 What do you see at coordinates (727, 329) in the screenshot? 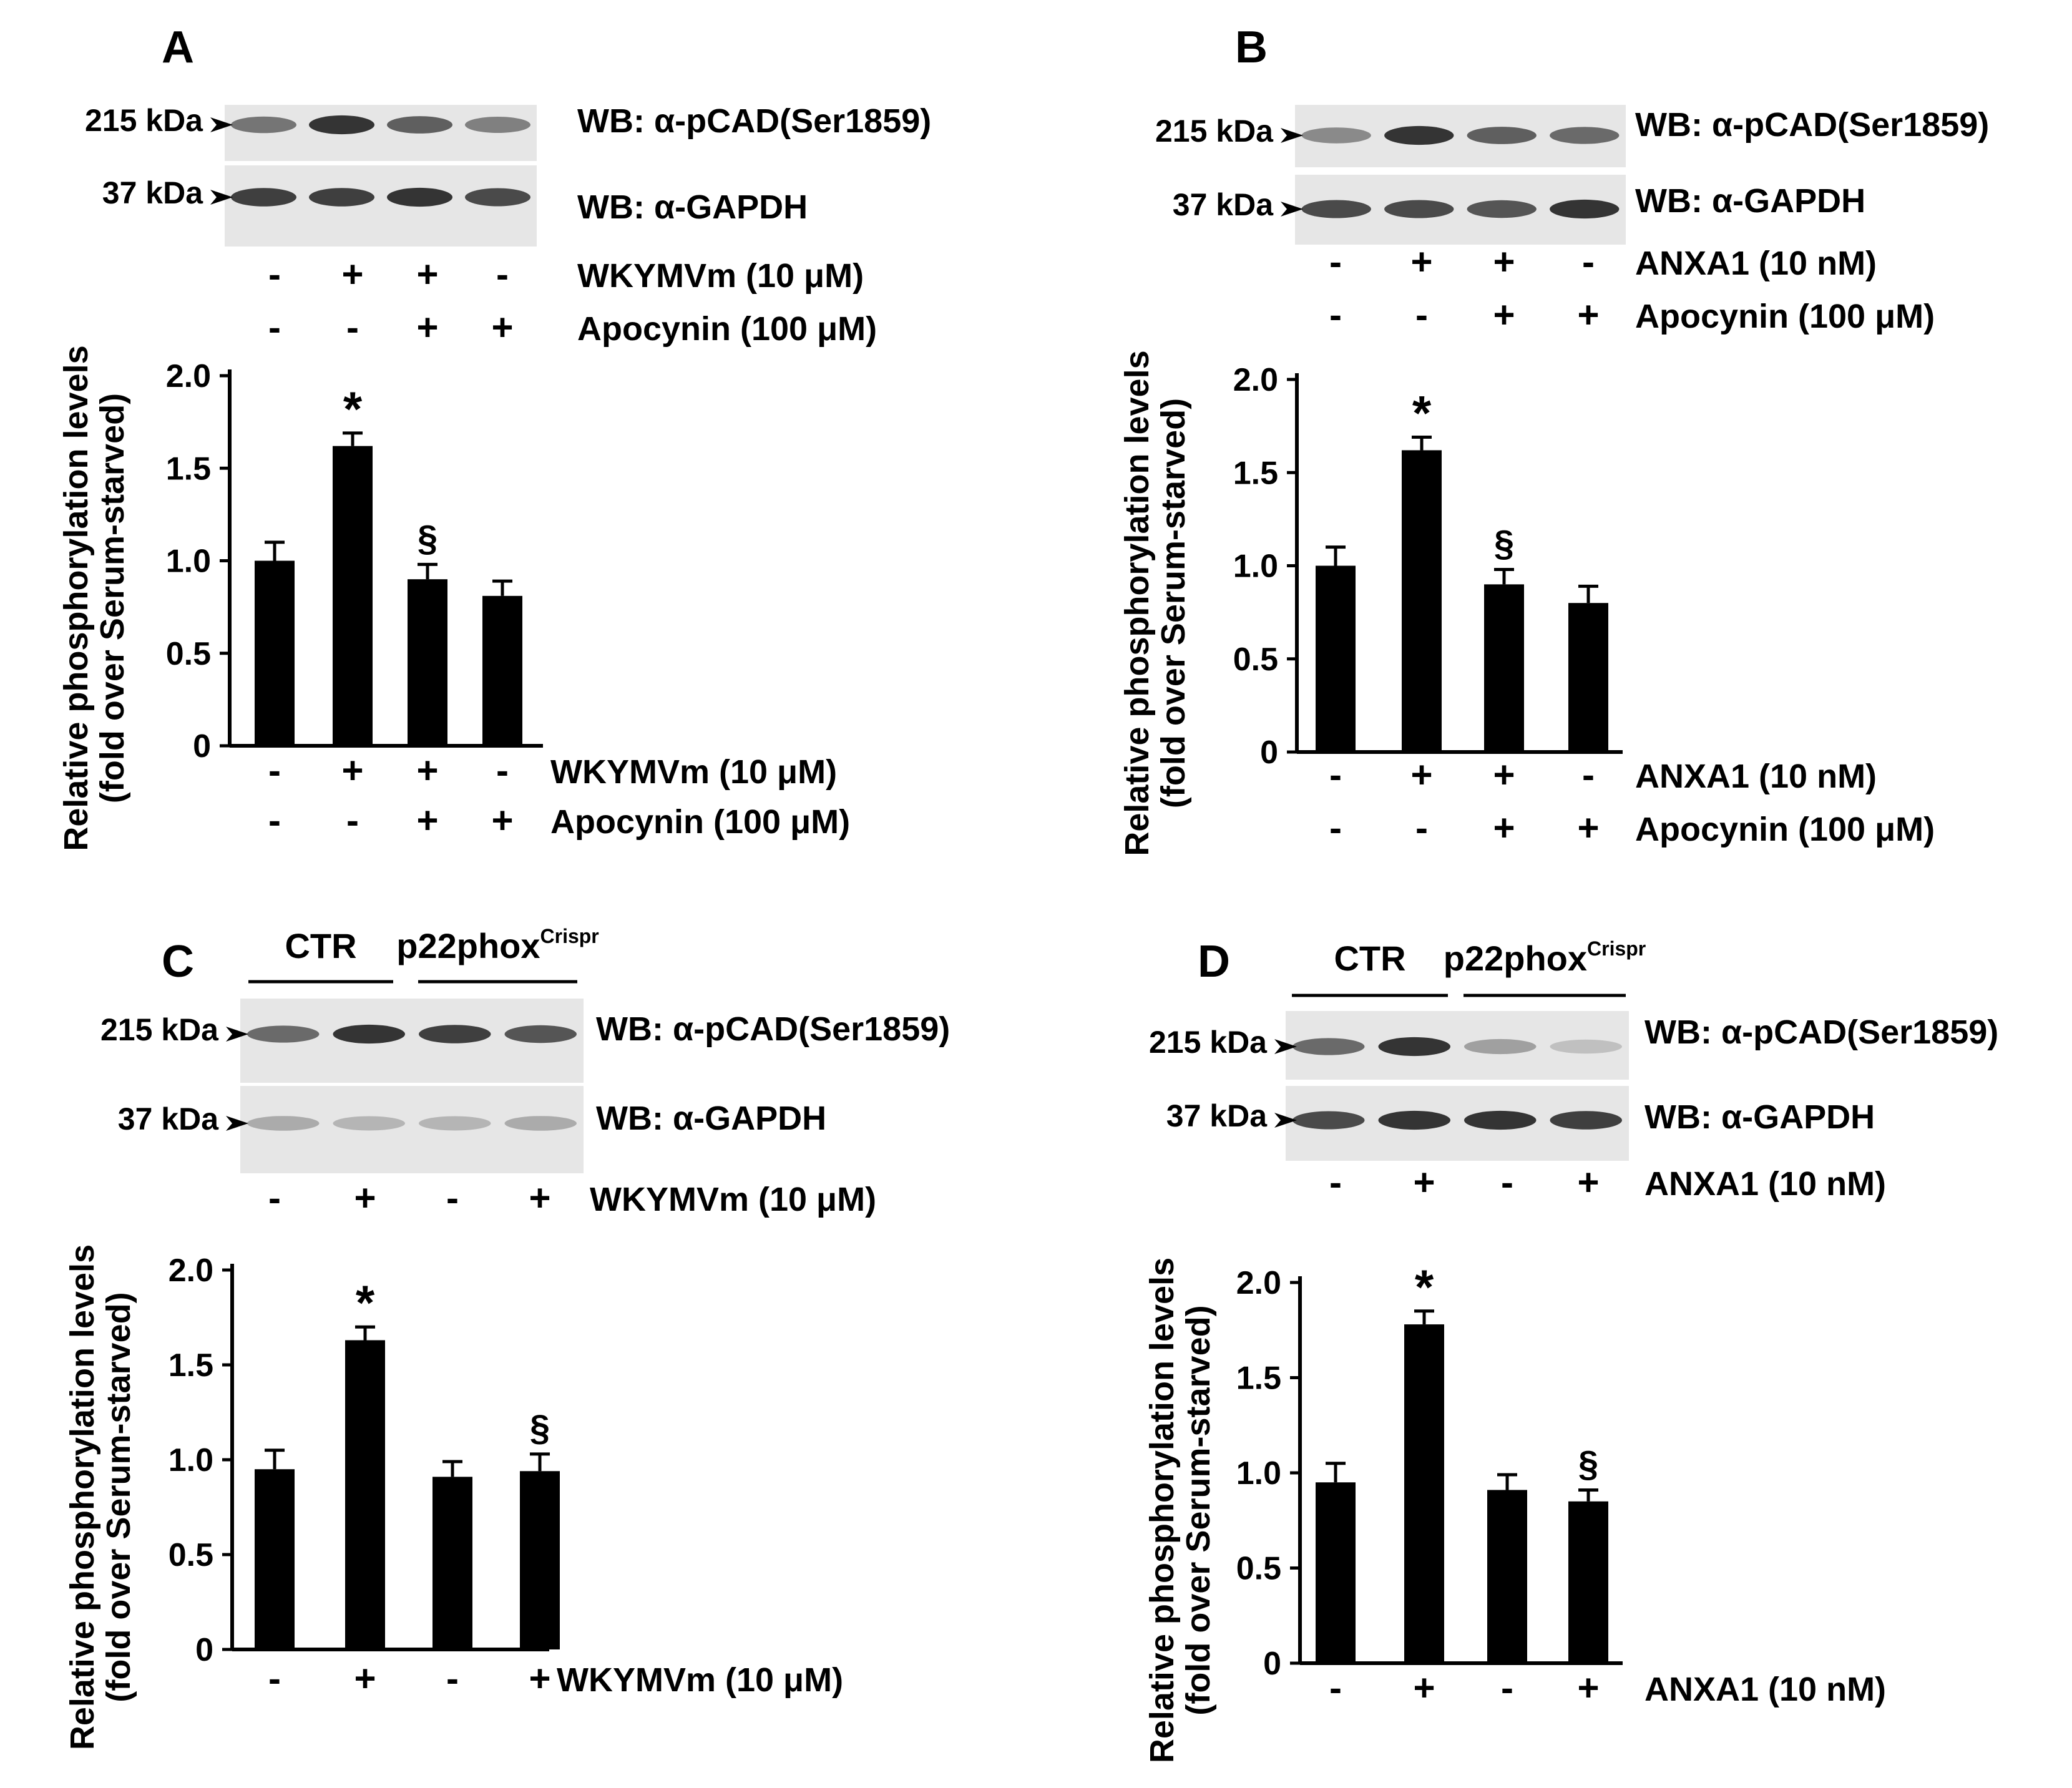
I see `treatment-label: Apocynin (100 μM)` at bounding box center [727, 329].